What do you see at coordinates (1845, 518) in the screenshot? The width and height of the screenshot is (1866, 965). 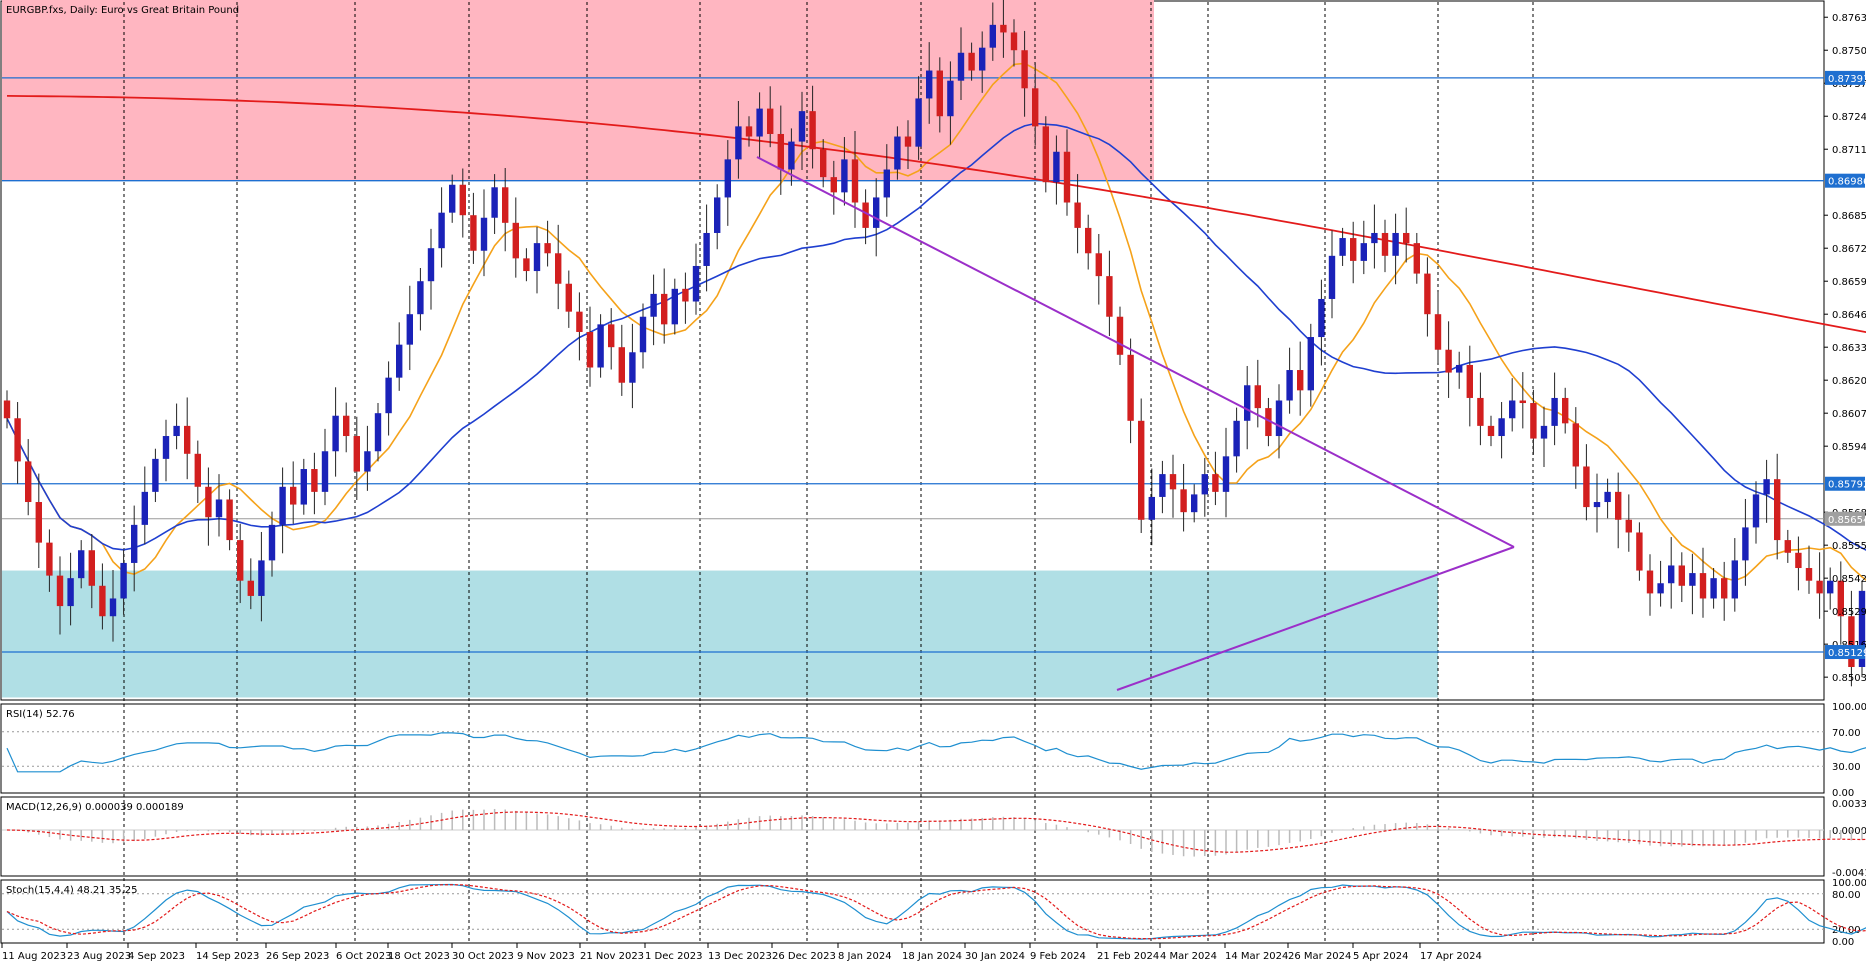 I see `current-price-box` at bounding box center [1845, 518].